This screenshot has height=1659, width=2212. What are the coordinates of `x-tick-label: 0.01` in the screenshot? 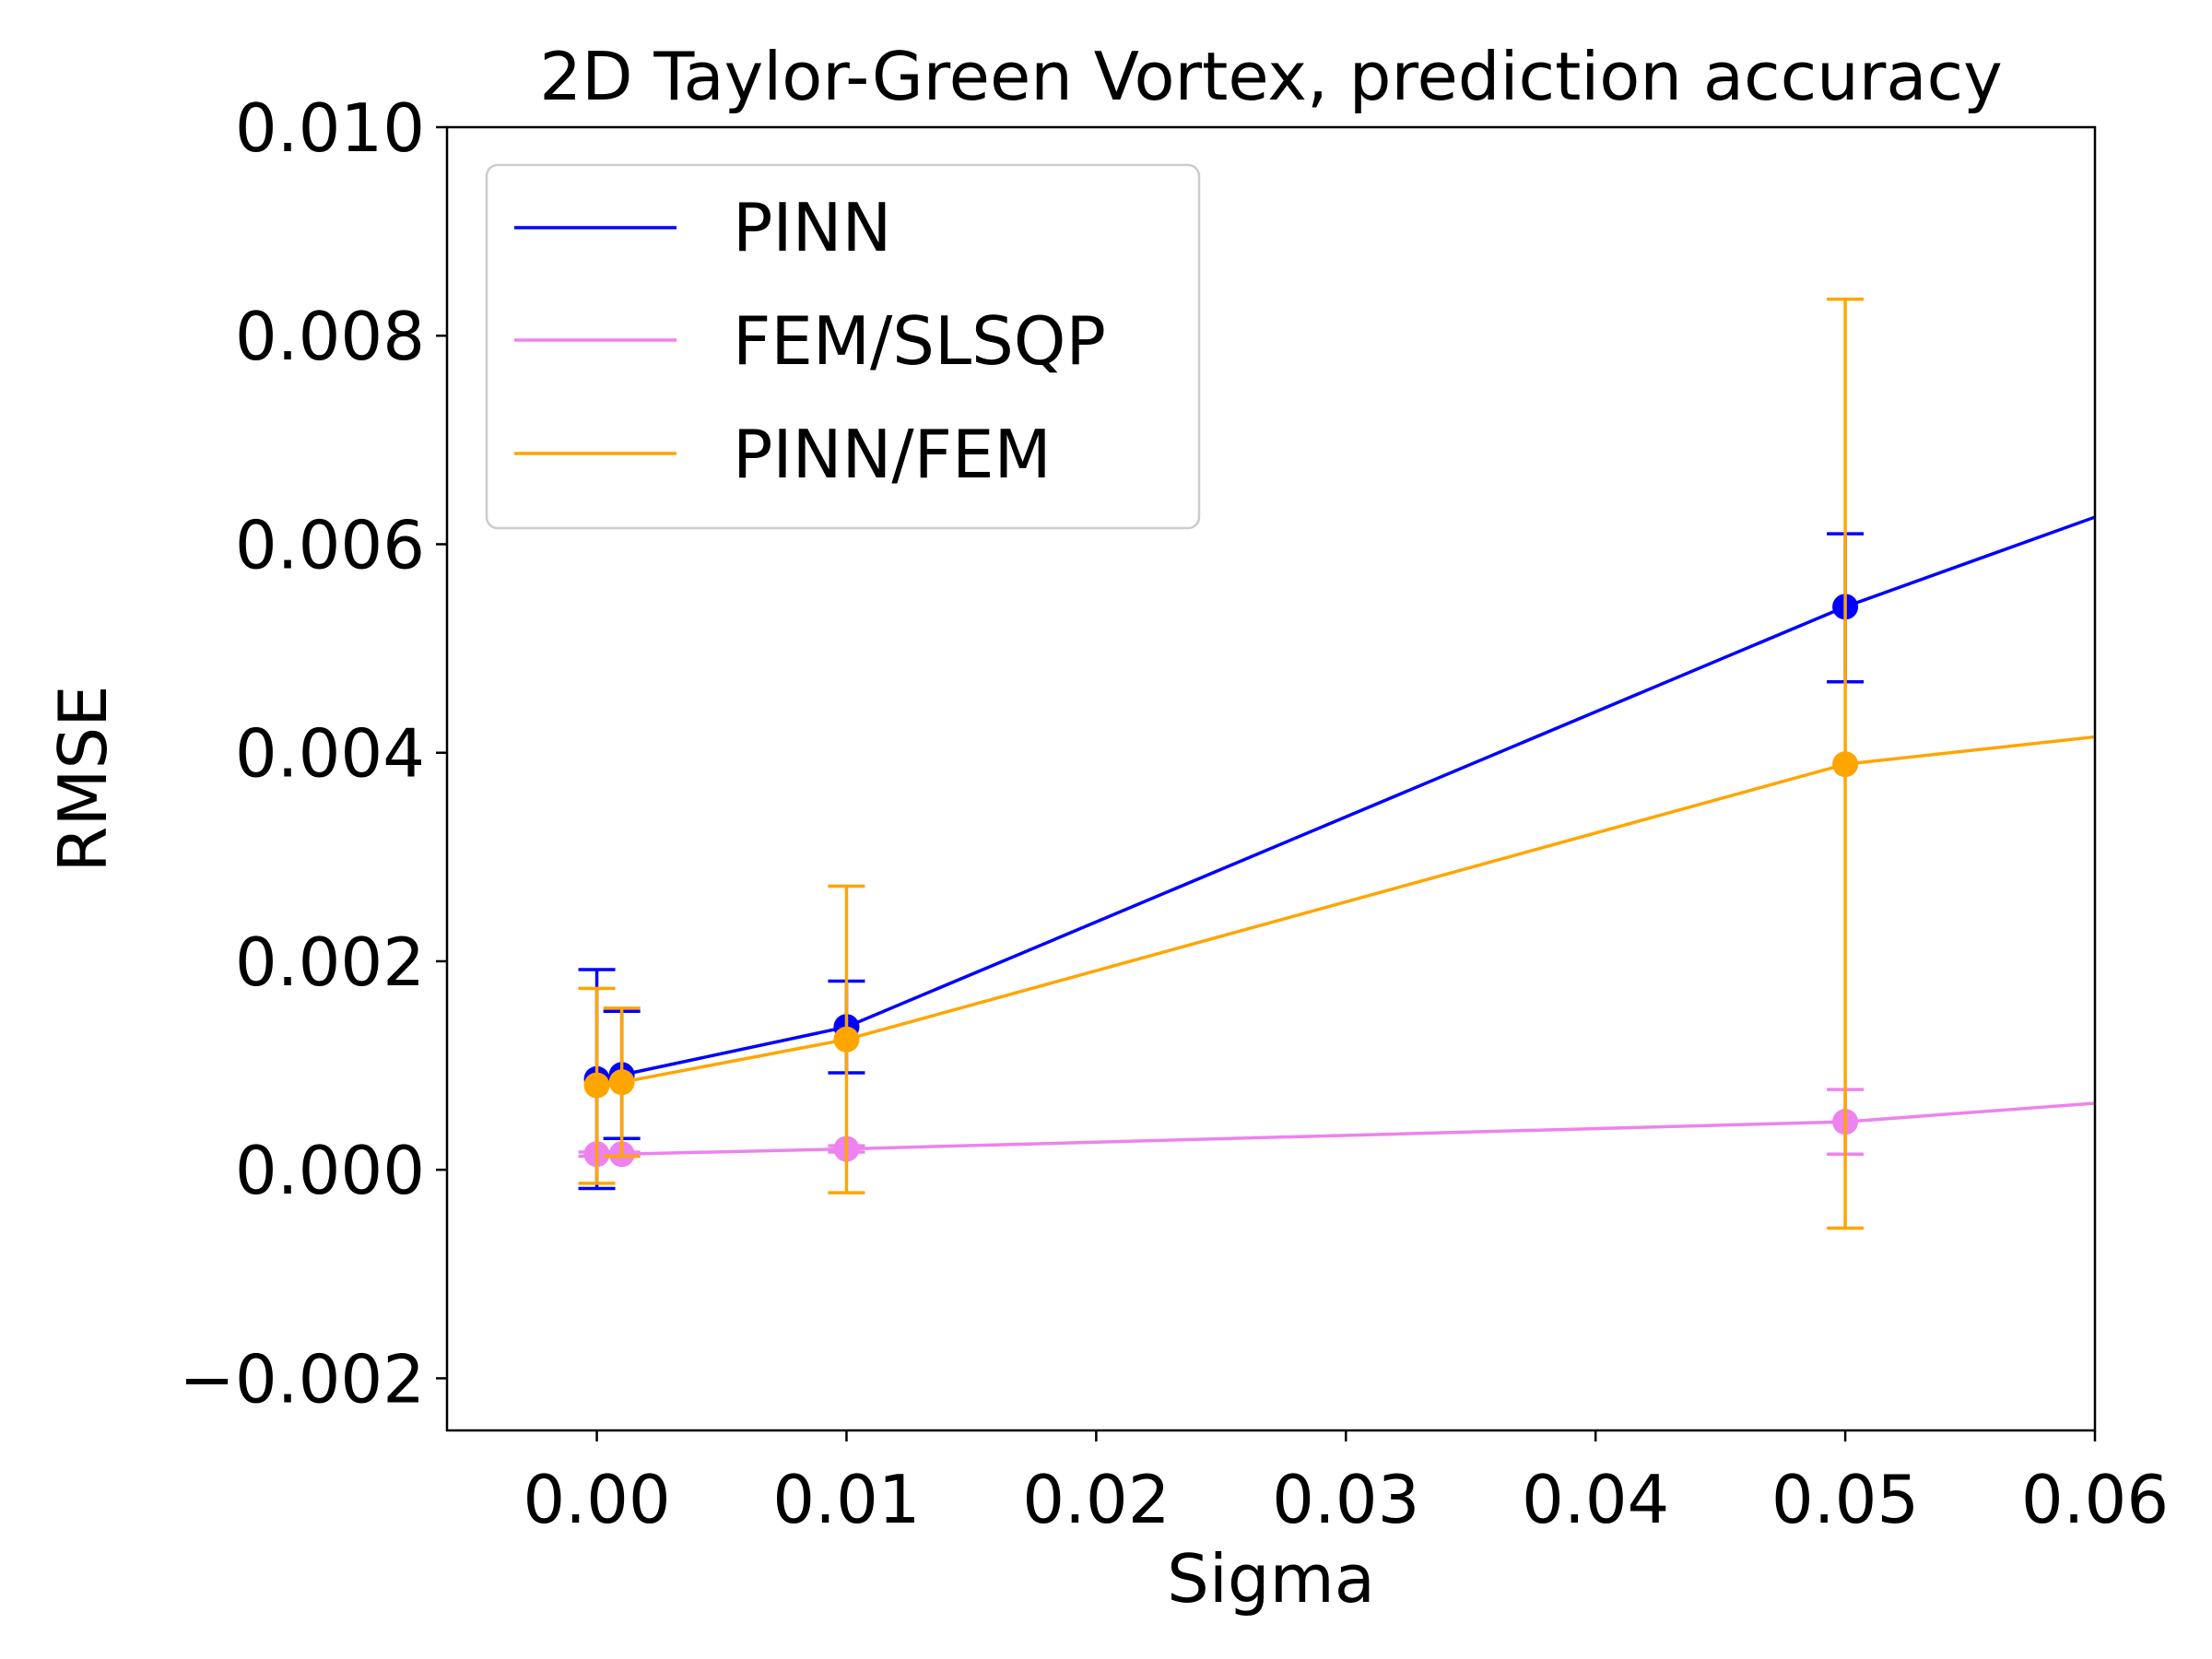 It's located at (846, 1499).